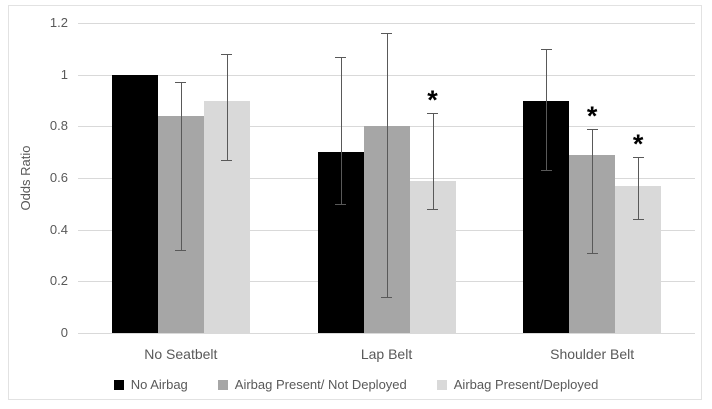 The image size is (712, 409). What do you see at coordinates (58, 281) in the screenshot?
I see `y-tick-label: 0.2` at bounding box center [58, 281].